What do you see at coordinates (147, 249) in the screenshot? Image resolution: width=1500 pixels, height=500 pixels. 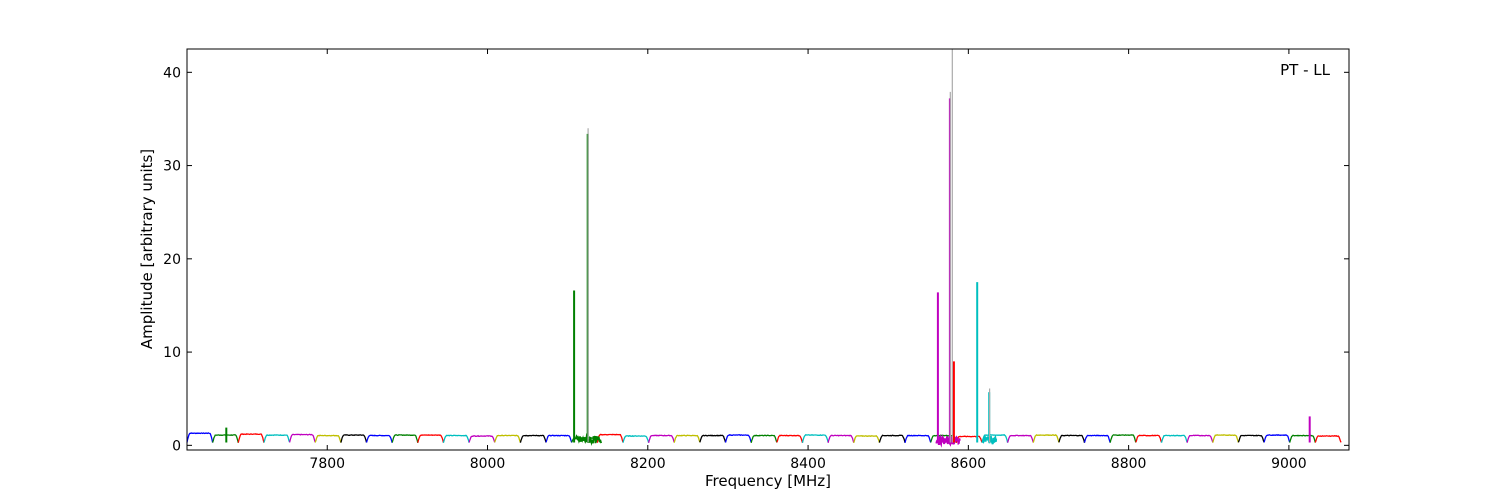 I see `y-axis-label: Amplitude [arbitrary units]` at bounding box center [147, 249].